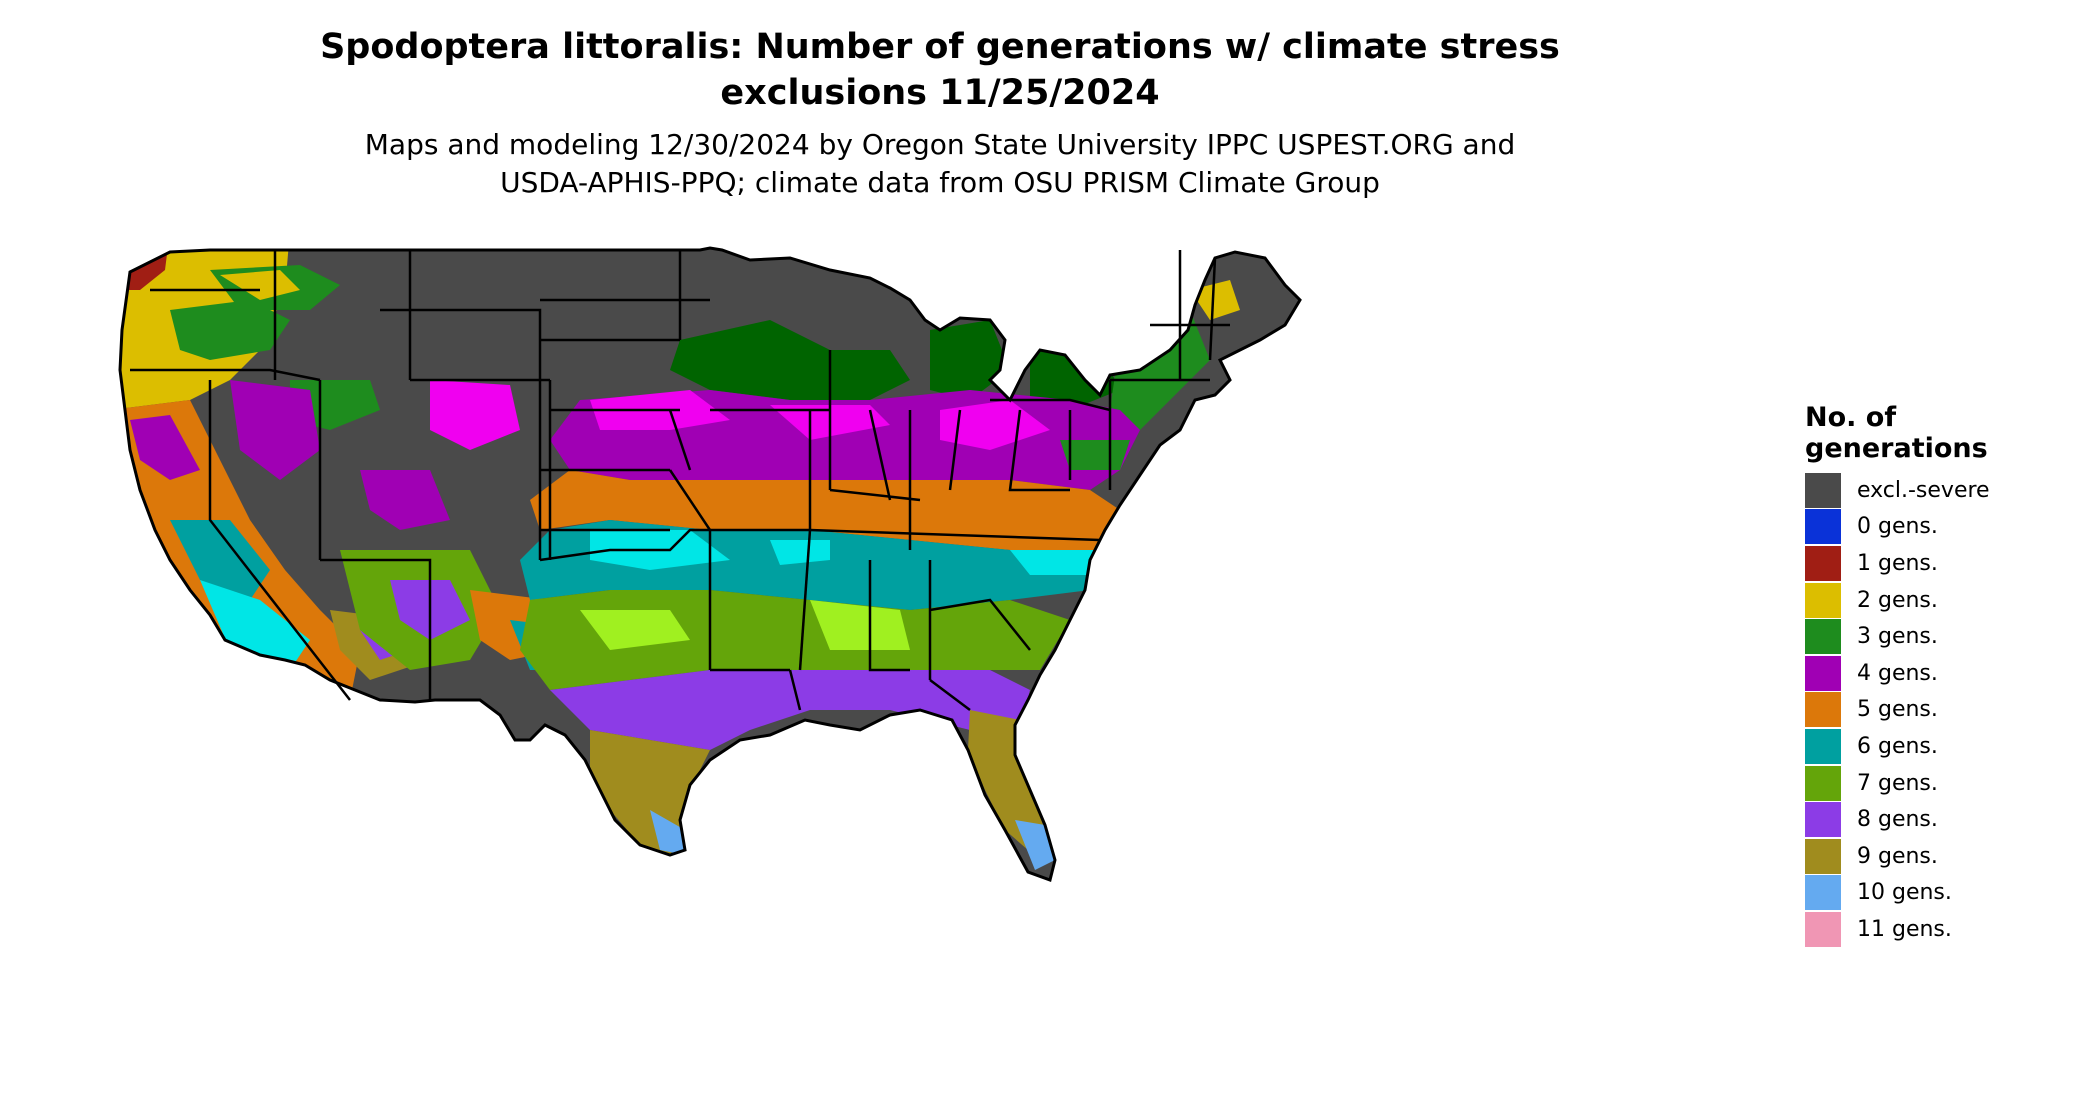 The height and width of the screenshot is (1116, 2100). Describe the element at coordinates (1897, 820) in the screenshot. I see `legend-label: 8 gens.` at that location.